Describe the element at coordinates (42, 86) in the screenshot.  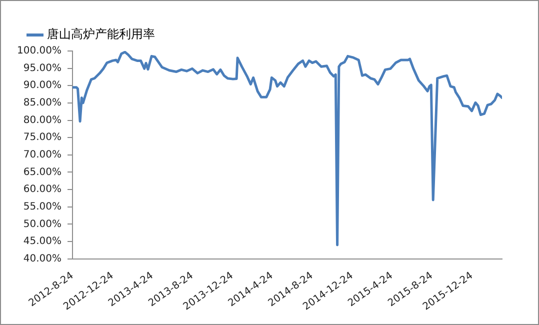
I see `y-tick-label: 90.00%` at that location.